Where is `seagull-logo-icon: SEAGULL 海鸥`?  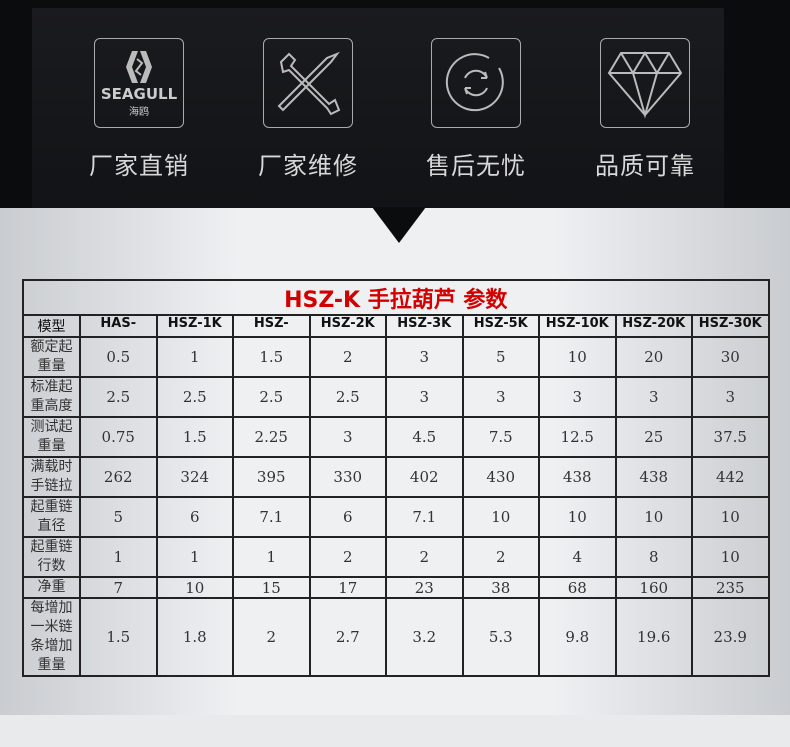
seagull-logo-icon: SEAGULL 海鸥 is located at coordinates (139, 83).